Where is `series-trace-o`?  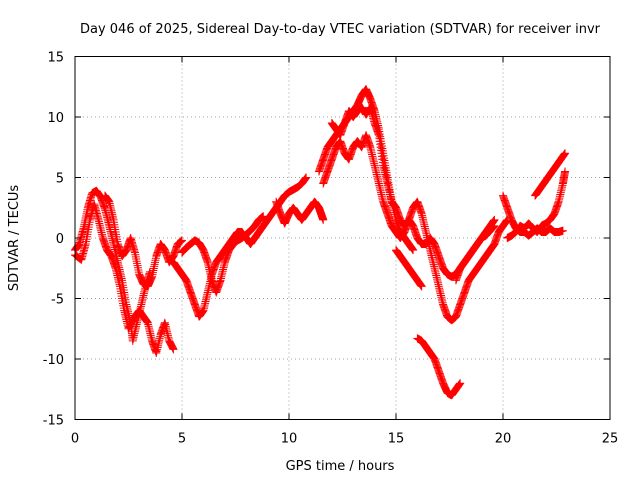 series-trace-o is located at coordinates (550, 174).